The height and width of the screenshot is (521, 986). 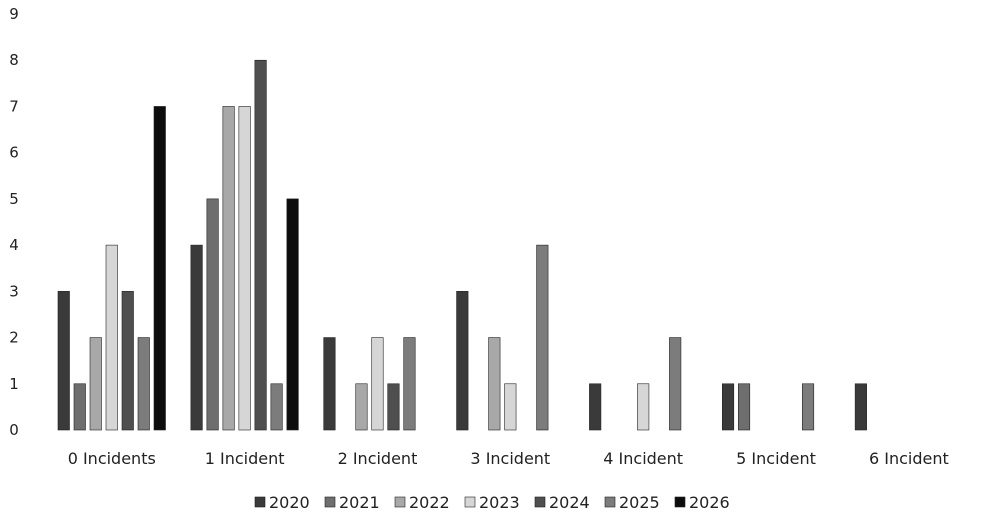 I want to click on y-axis: 0 1 2 3 4 5 6 7 8 9, so click(x=14, y=222).